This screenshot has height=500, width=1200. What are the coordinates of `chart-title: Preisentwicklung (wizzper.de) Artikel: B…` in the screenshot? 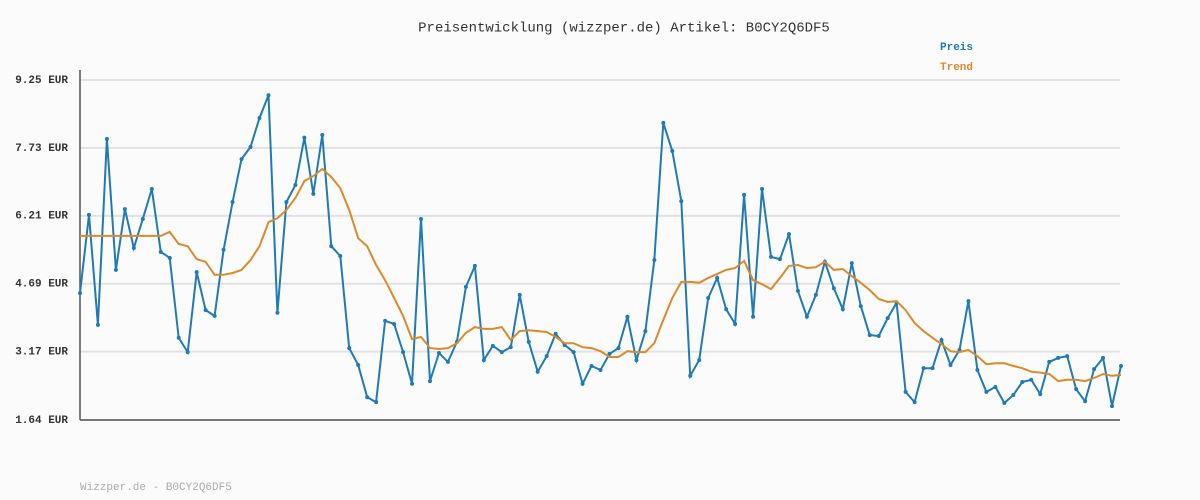 It's located at (624, 29).